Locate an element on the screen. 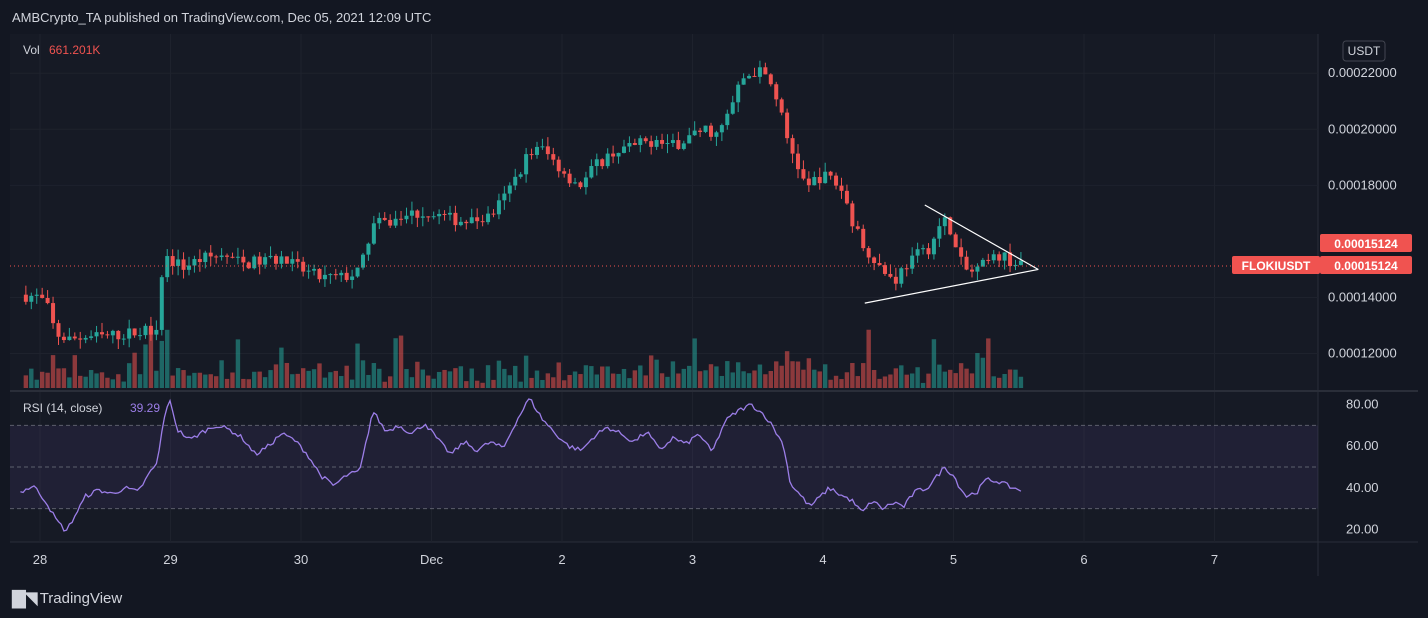  last-price-upper: 0.00015124 is located at coordinates (1366, 244).